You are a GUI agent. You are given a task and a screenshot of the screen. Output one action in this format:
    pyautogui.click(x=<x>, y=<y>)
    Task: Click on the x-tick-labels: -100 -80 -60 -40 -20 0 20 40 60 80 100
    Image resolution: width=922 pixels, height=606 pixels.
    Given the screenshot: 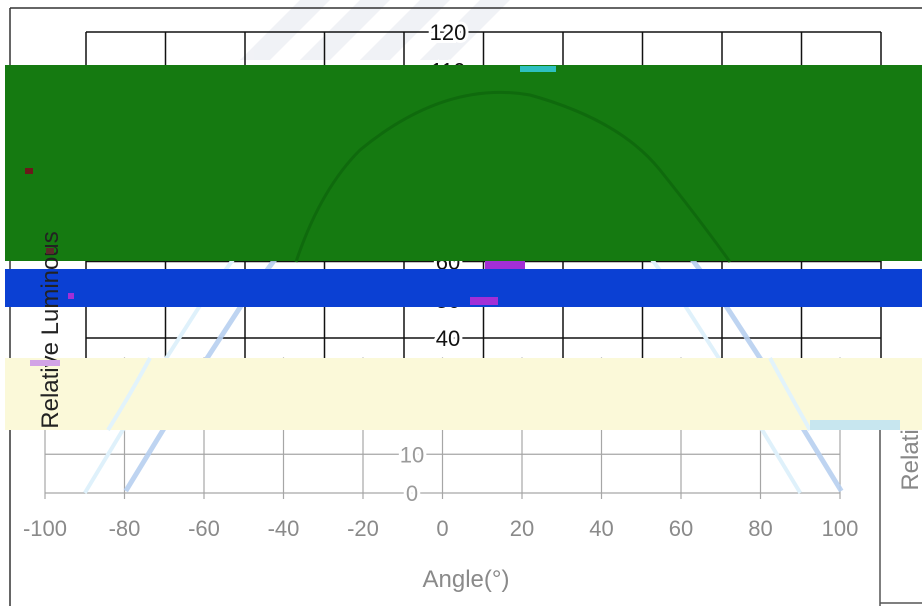 What is the action you would take?
    pyautogui.click(x=440, y=528)
    